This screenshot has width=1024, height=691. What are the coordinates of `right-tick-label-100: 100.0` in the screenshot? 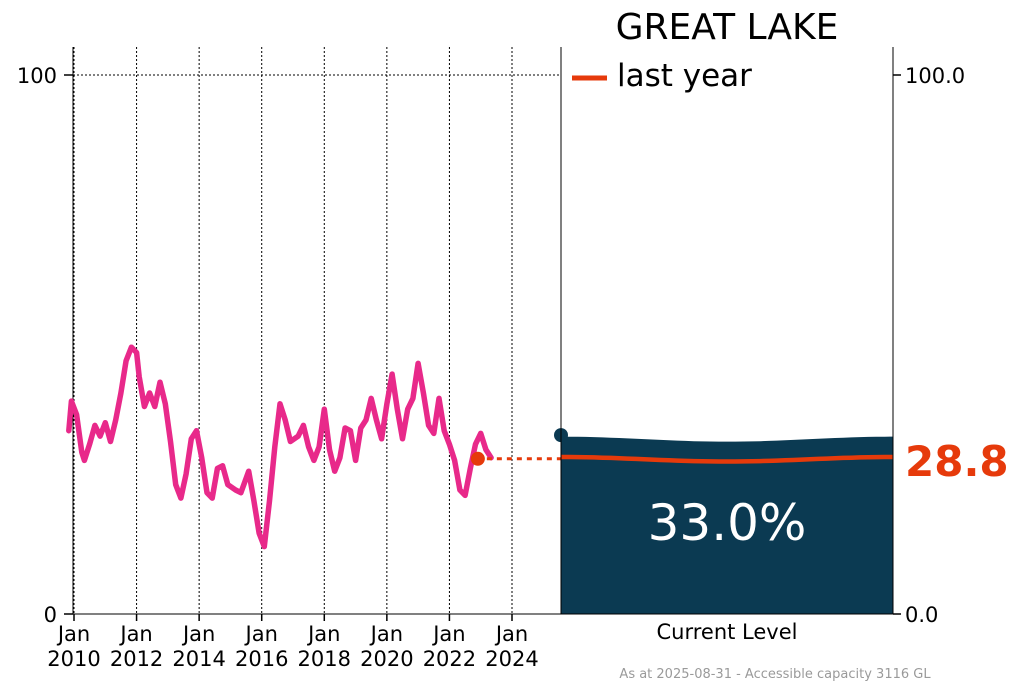 It's located at (935, 76).